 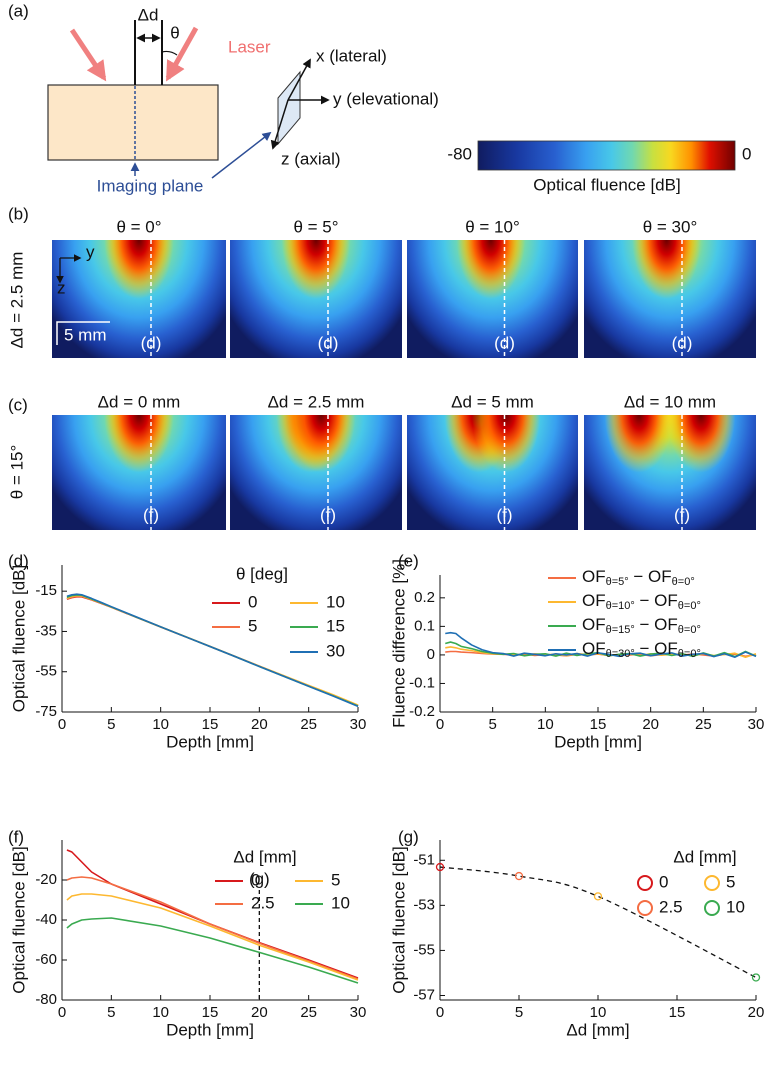 What do you see at coordinates (249, 46) in the screenshot?
I see `laser-label: Laser` at bounding box center [249, 46].